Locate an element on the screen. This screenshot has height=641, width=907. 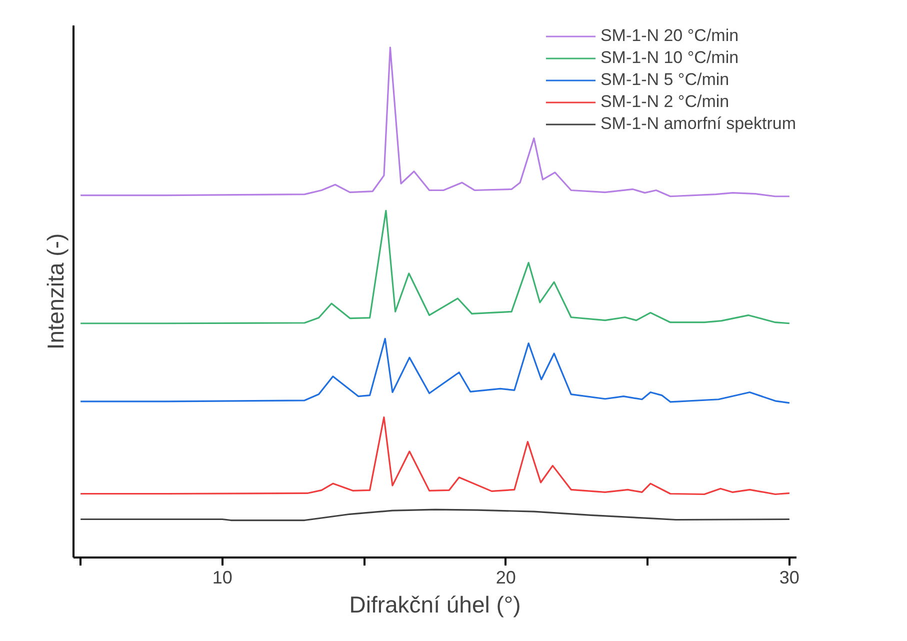
legend-label: SM-1-N 20 °C/min is located at coordinates (669, 36).